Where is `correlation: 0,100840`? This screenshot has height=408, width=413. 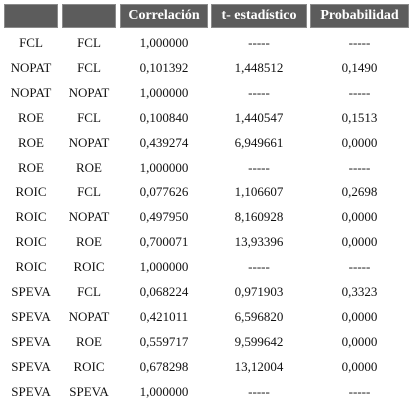 correlation: 0,100840 is located at coordinates (164, 117).